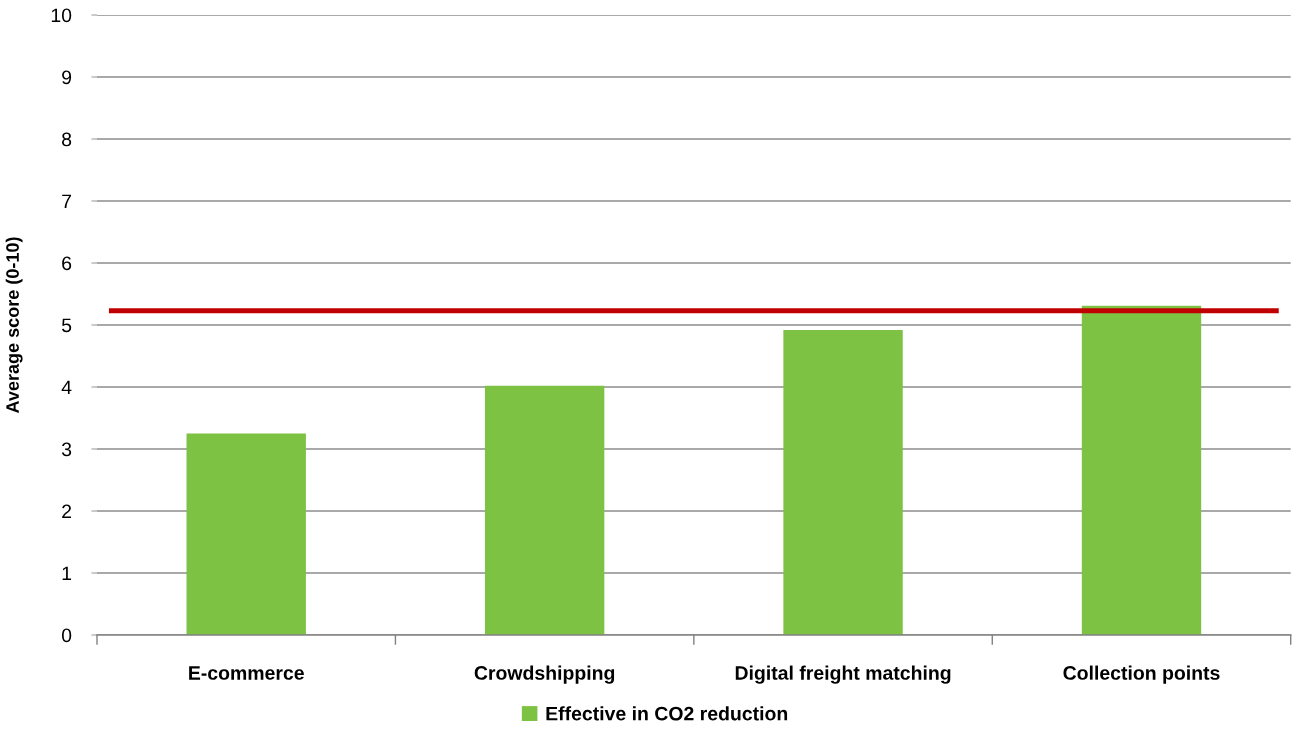 Image resolution: width=1292 pixels, height=736 pixels. What do you see at coordinates (67, 77) in the screenshot?
I see `y-tick-label: 9` at bounding box center [67, 77].